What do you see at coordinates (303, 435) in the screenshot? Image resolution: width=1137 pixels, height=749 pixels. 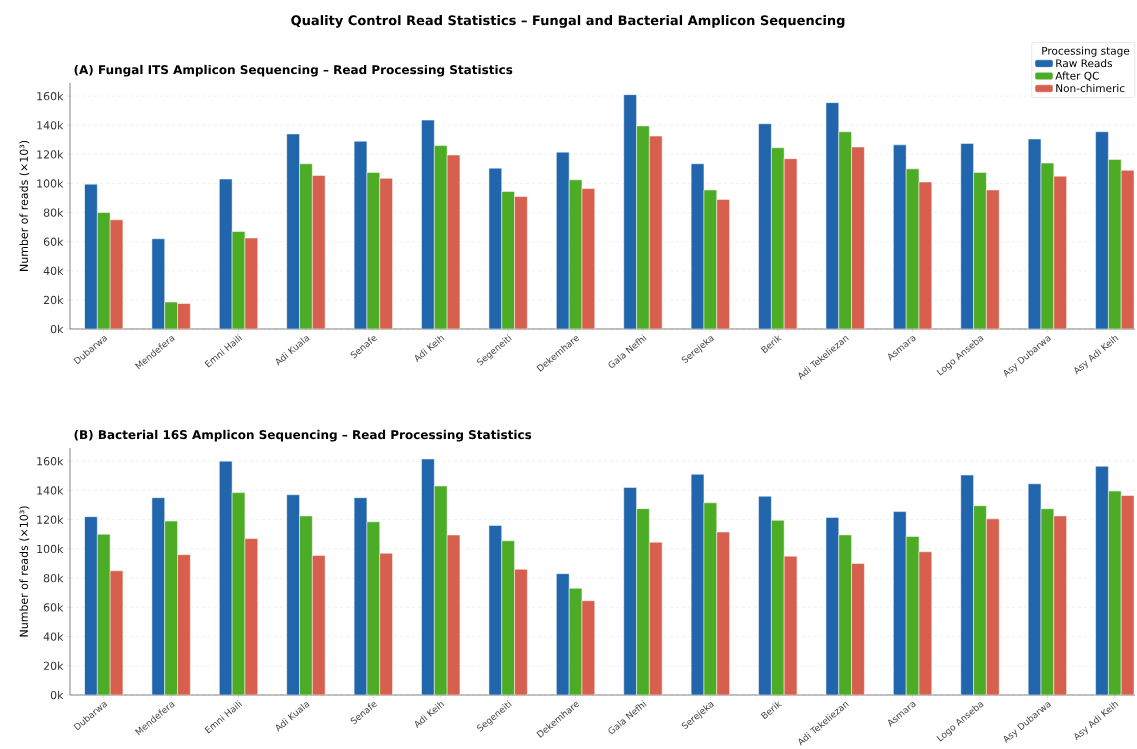 I see `chart-subtitle: (B) Bacterial 16S Amplicon Sequencing – Read Processing Statistics` at bounding box center [303, 435].